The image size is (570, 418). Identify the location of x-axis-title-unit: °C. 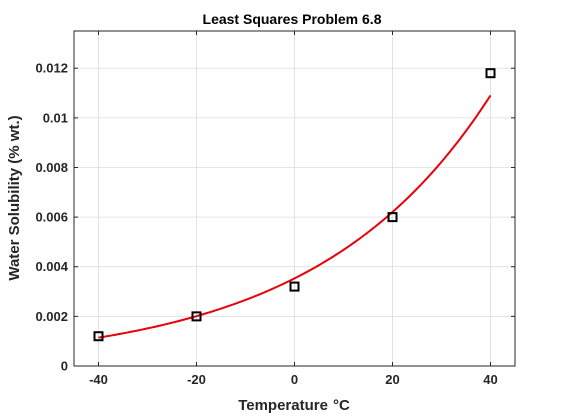
(341, 405).